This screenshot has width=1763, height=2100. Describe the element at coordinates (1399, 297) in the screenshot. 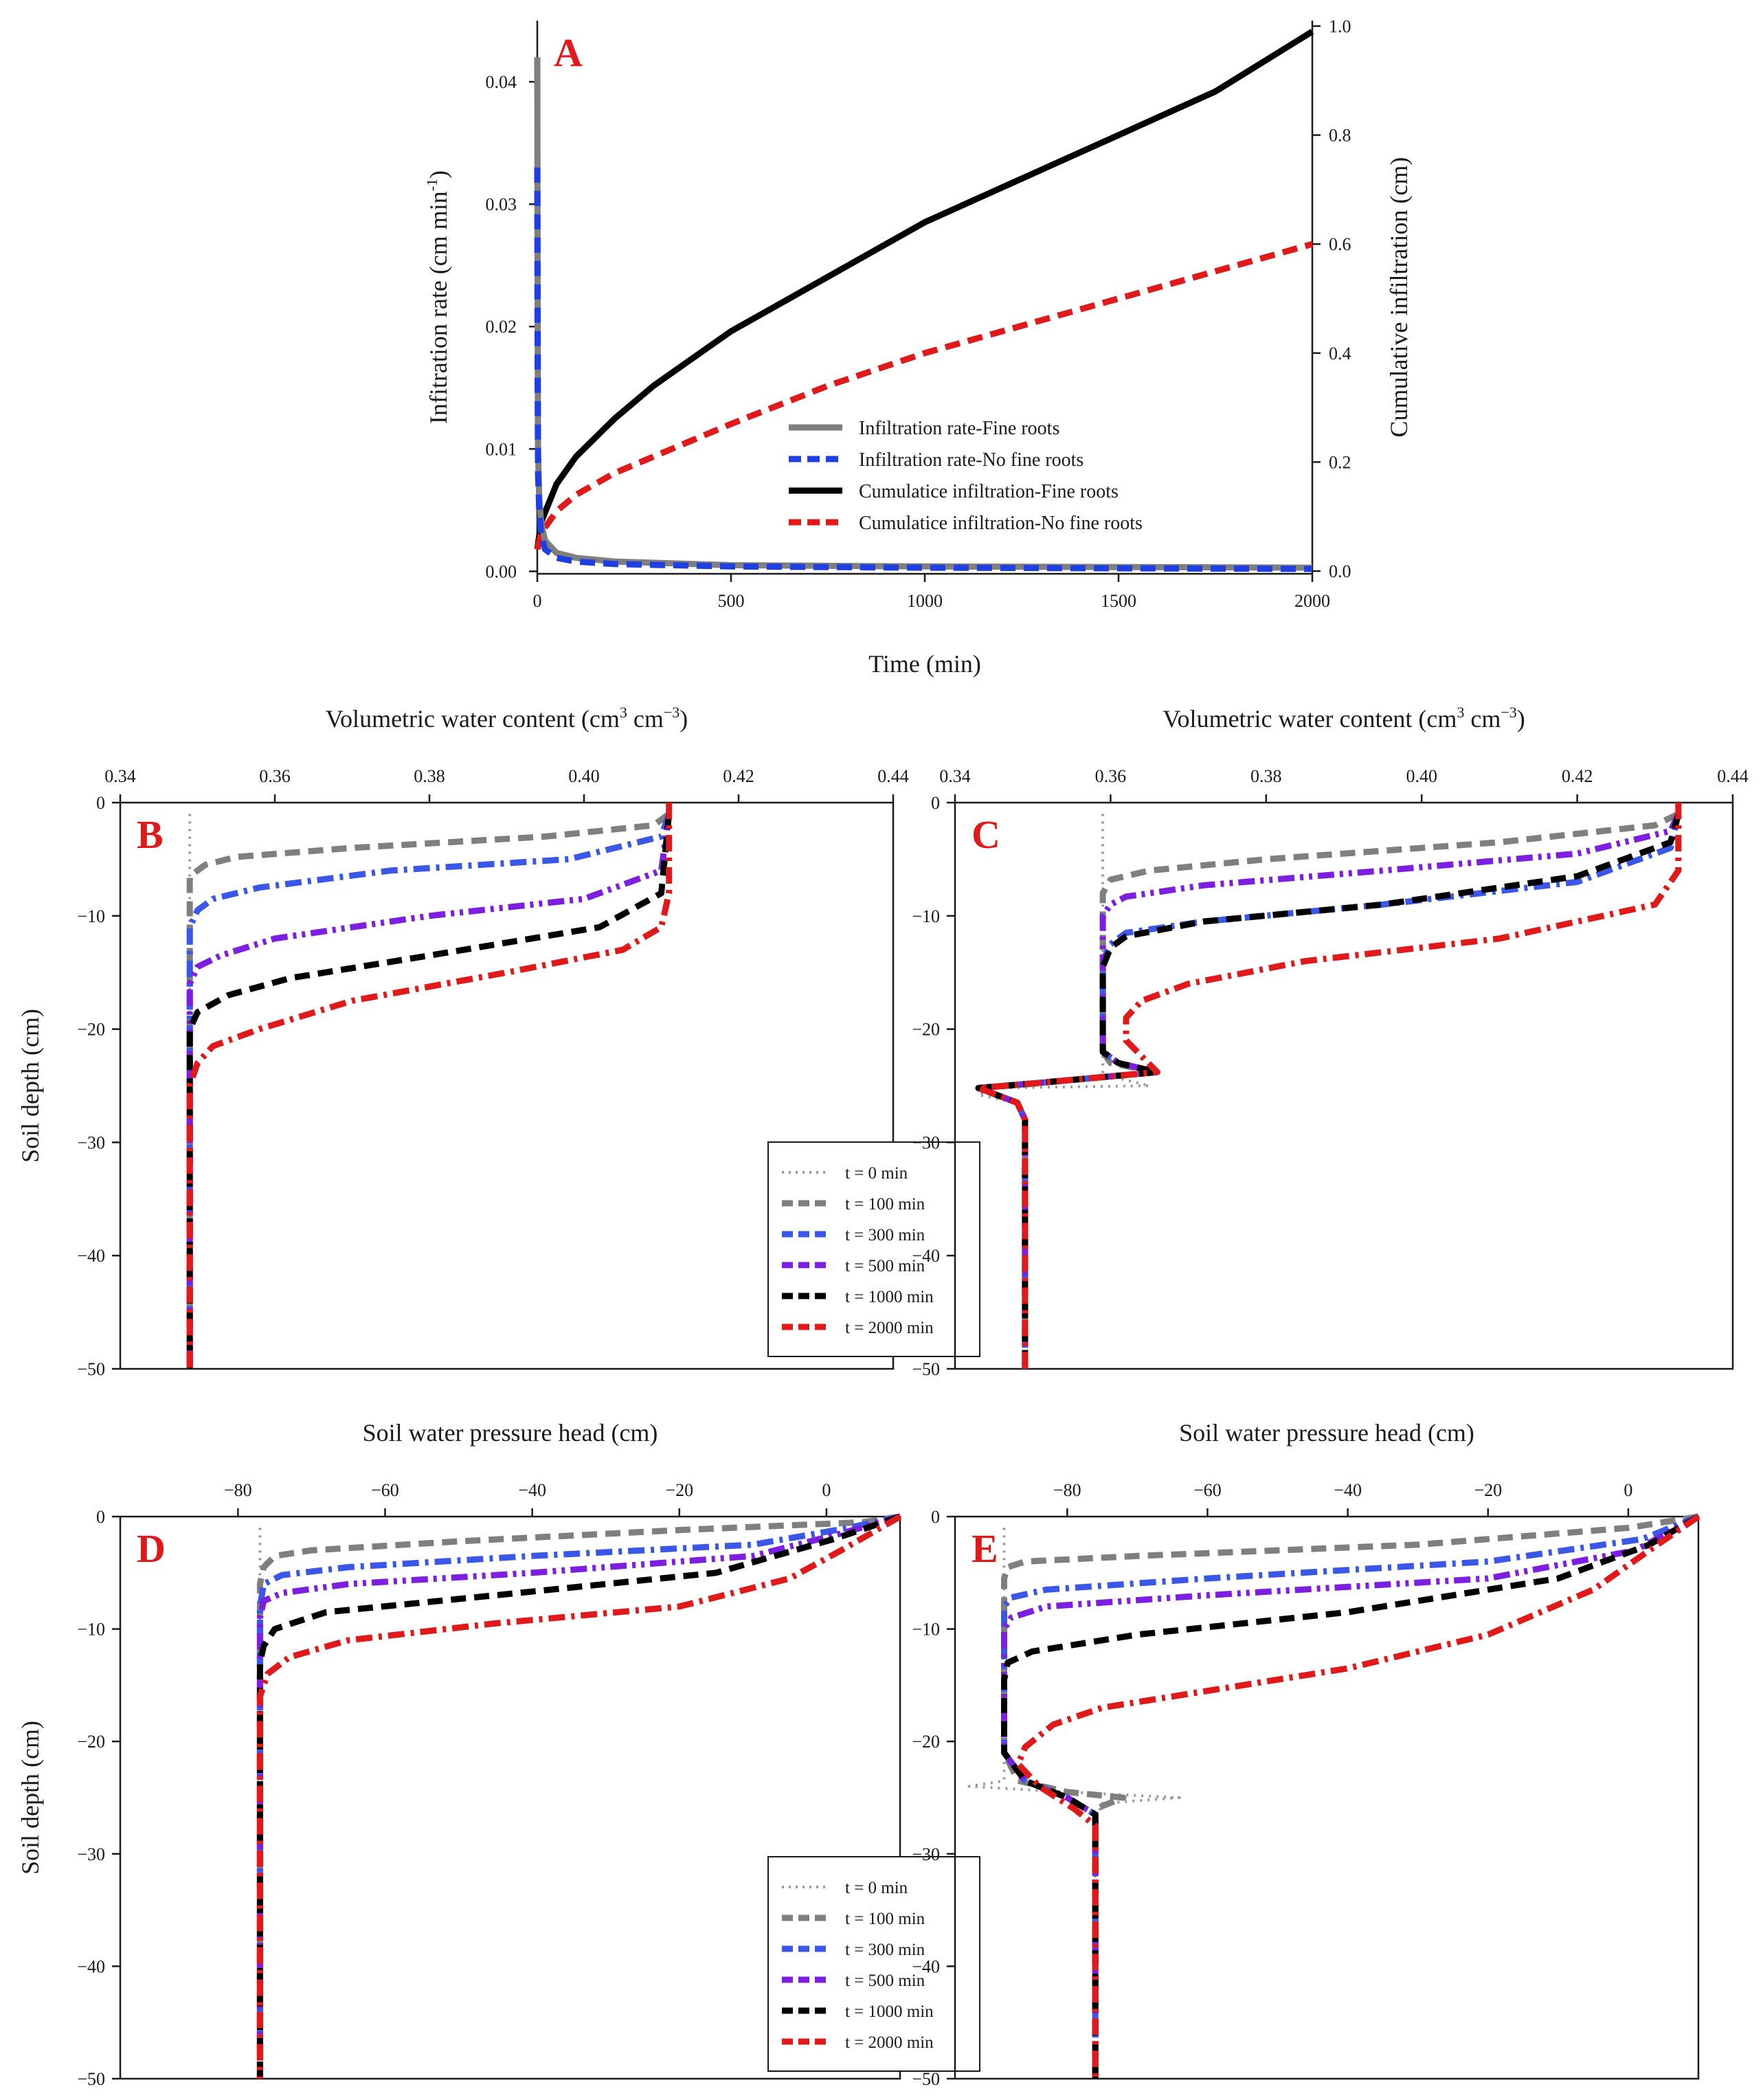

I see `y2-axis-label: Cumulative infiltration (cm)` at that location.